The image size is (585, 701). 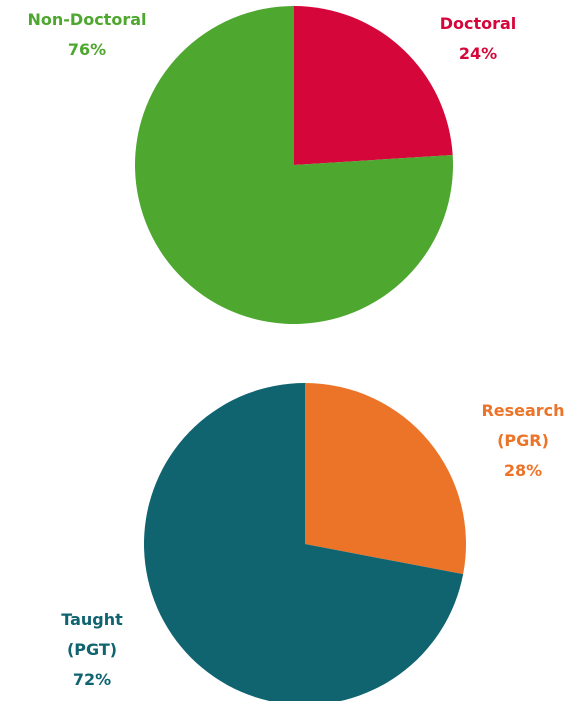 What do you see at coordinates (523, 470) in the screenshot?
I see `value-label: 28%` at bounding box center [523, 470].